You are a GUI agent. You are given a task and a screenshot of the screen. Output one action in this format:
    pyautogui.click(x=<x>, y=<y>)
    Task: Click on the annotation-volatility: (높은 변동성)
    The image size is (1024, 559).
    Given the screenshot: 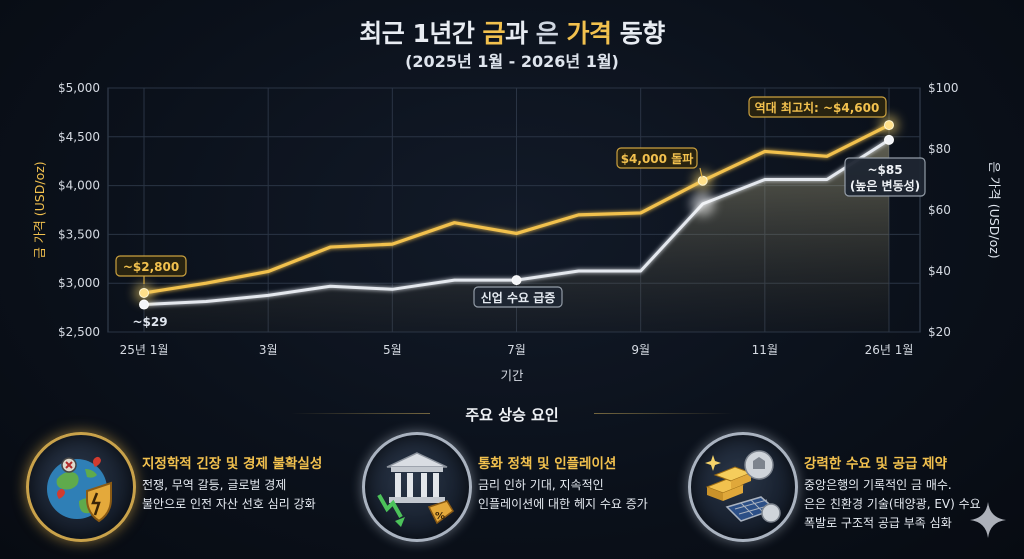 What is the action you would take?
    pyautogui.click(x=885, y=185)
    